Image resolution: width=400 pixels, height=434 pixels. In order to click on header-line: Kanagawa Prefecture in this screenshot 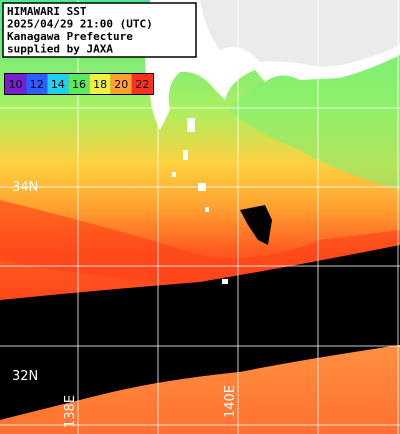, I will do `click(70, 36)`.